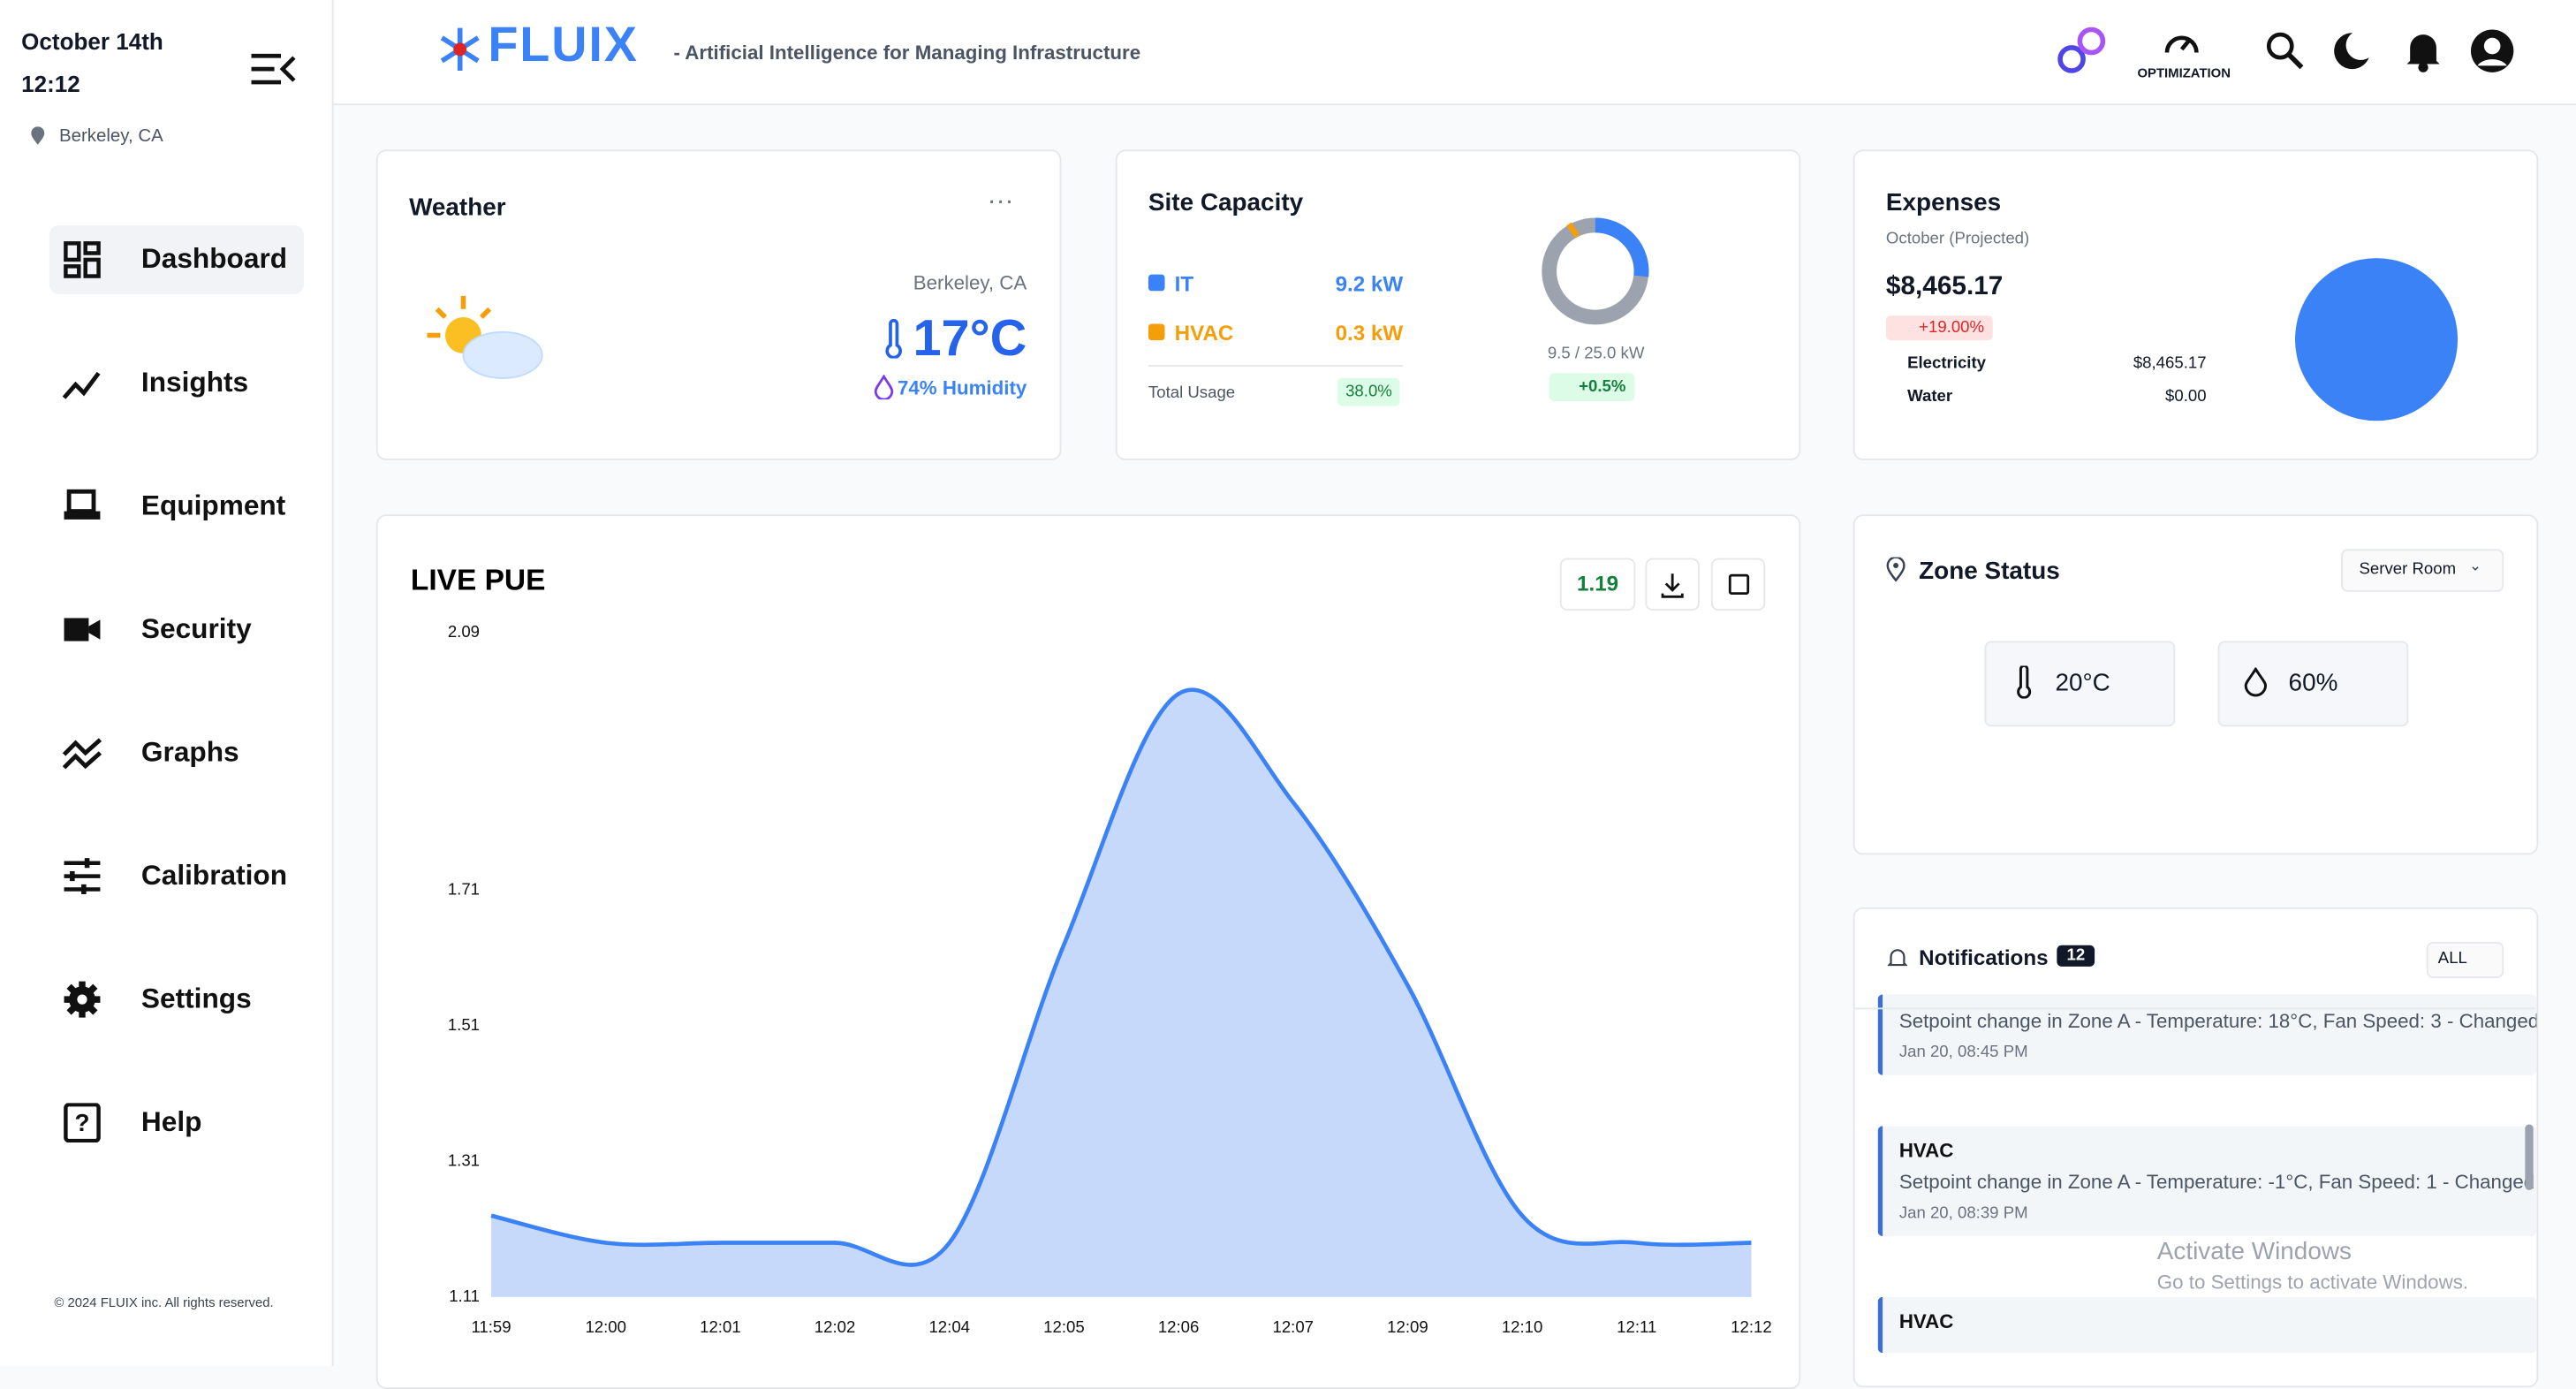 This screenshot has width=2576, height=1389. I want to click on profile-icon, so click(2492, 51).